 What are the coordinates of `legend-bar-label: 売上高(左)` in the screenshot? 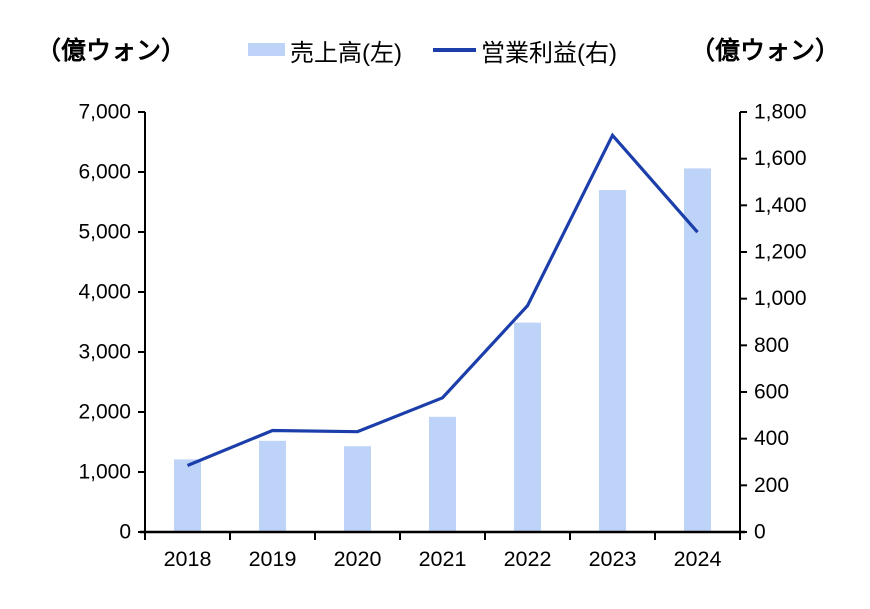 It's located at (346, 53).